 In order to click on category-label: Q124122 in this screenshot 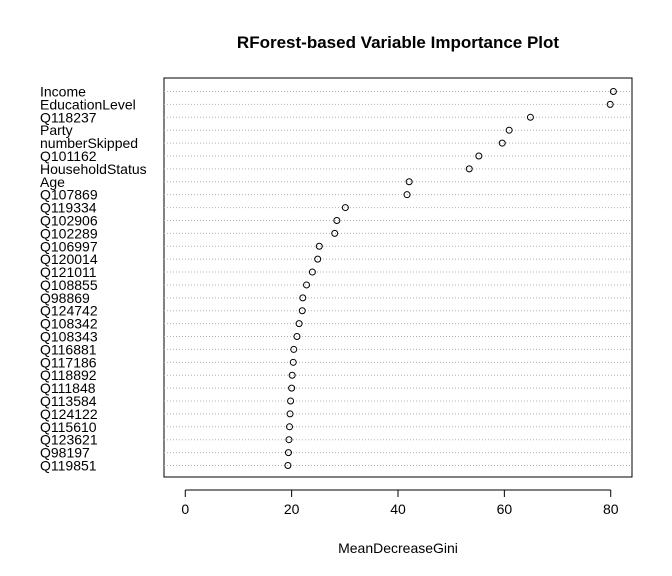, I will do `click(69, 414)`.